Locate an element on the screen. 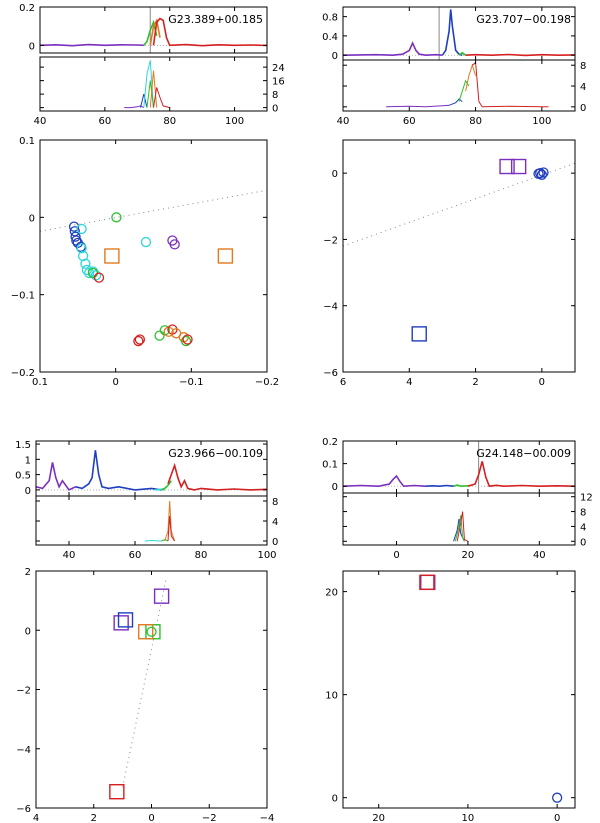 The width and height of the screenshot is (600, 823). p2-map-xtick-label: 0 is located at coordinates (542, 382).